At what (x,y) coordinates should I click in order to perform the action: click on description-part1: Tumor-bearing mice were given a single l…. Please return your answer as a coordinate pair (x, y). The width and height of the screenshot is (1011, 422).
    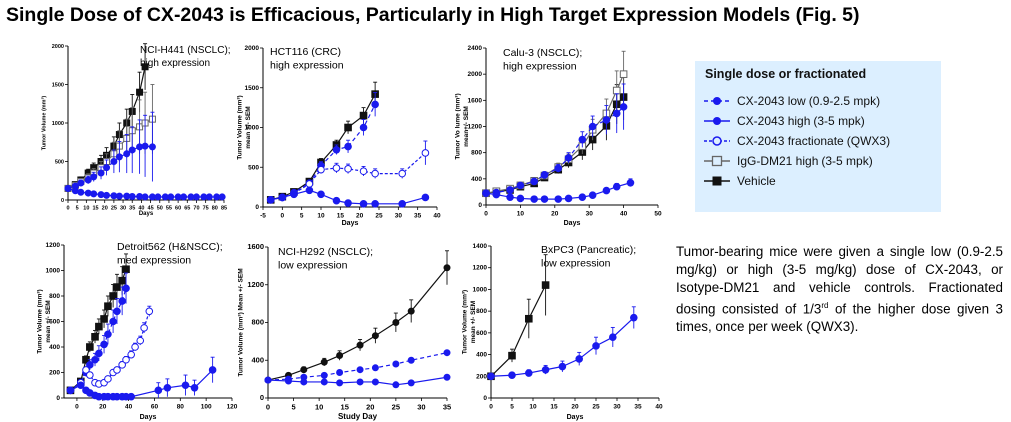
    Looking at the image, I should click on (839, 280).